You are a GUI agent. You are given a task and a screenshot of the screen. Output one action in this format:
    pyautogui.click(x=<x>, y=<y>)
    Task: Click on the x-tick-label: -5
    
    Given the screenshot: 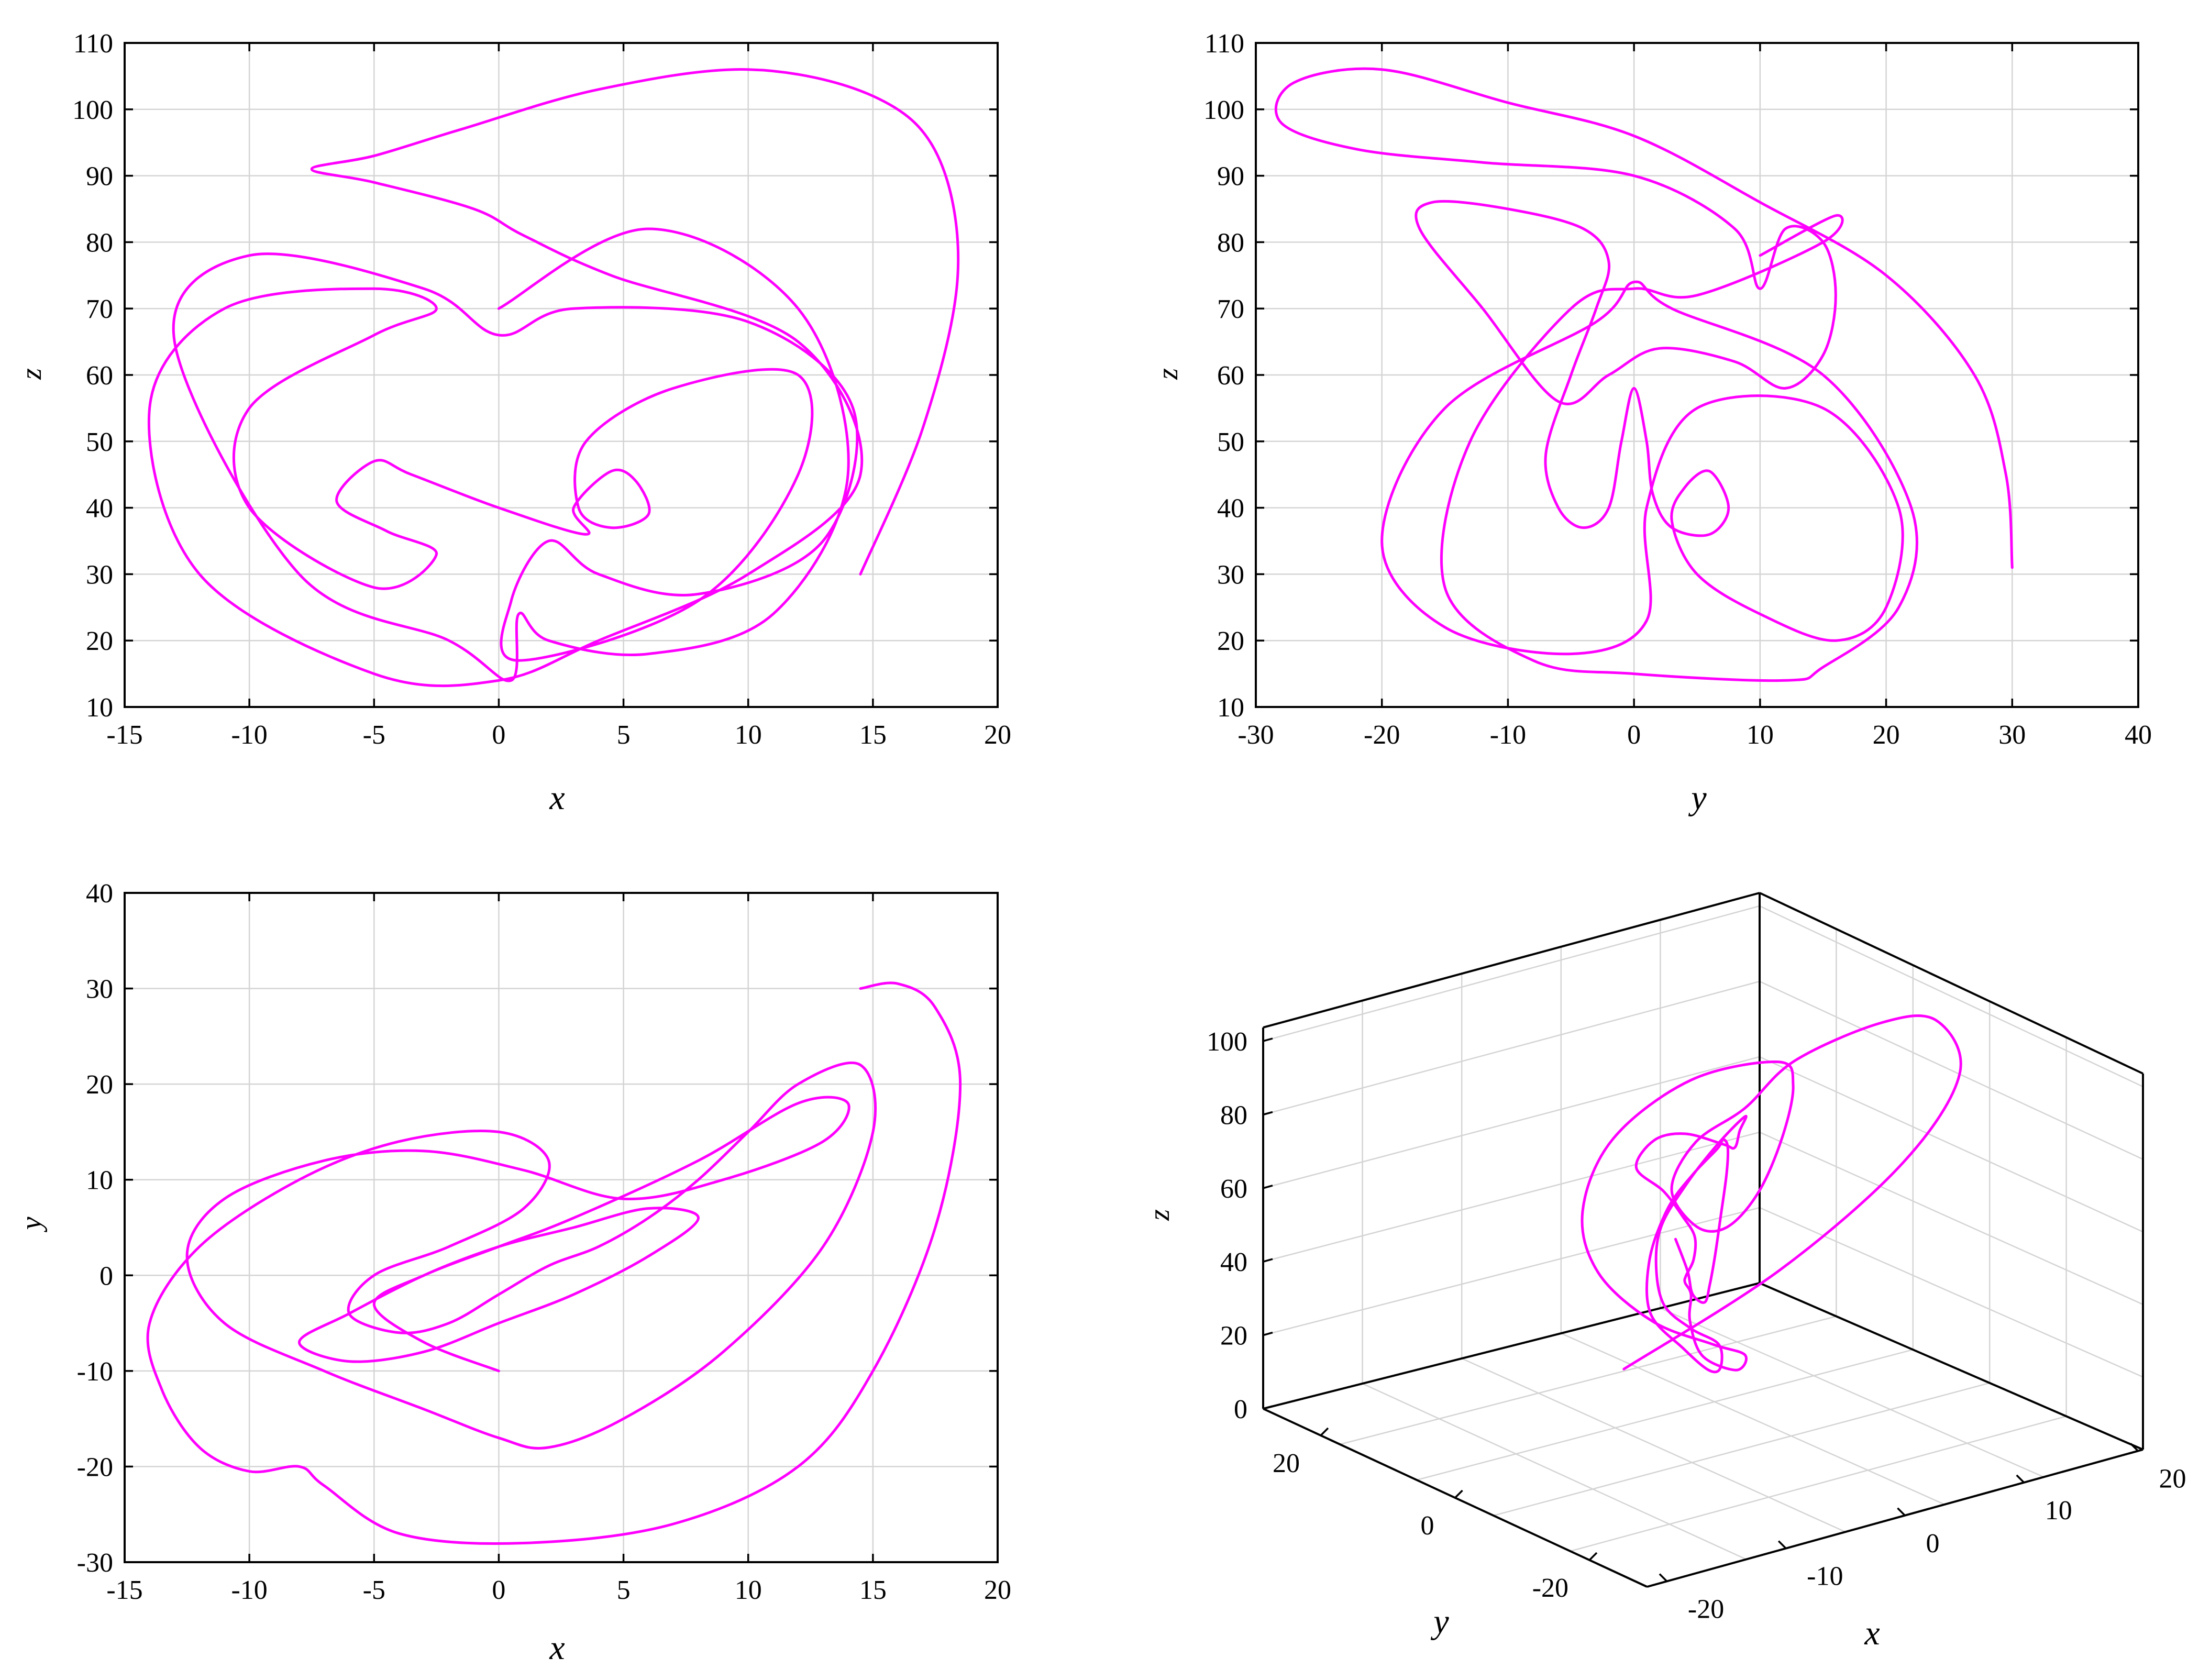 What is the action you would take?
    pyautogui.click(x=374, y=735)
    